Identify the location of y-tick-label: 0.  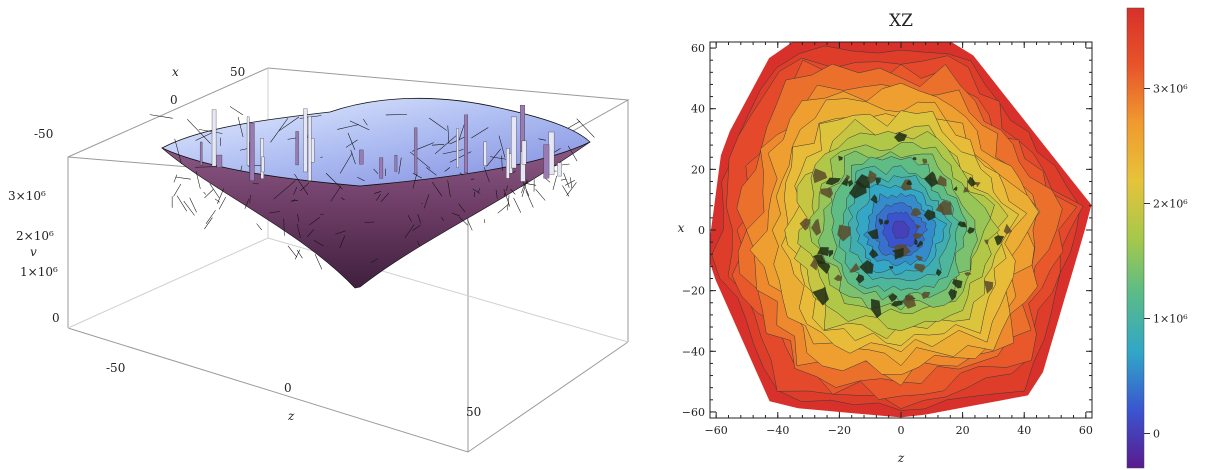
(701, 230).